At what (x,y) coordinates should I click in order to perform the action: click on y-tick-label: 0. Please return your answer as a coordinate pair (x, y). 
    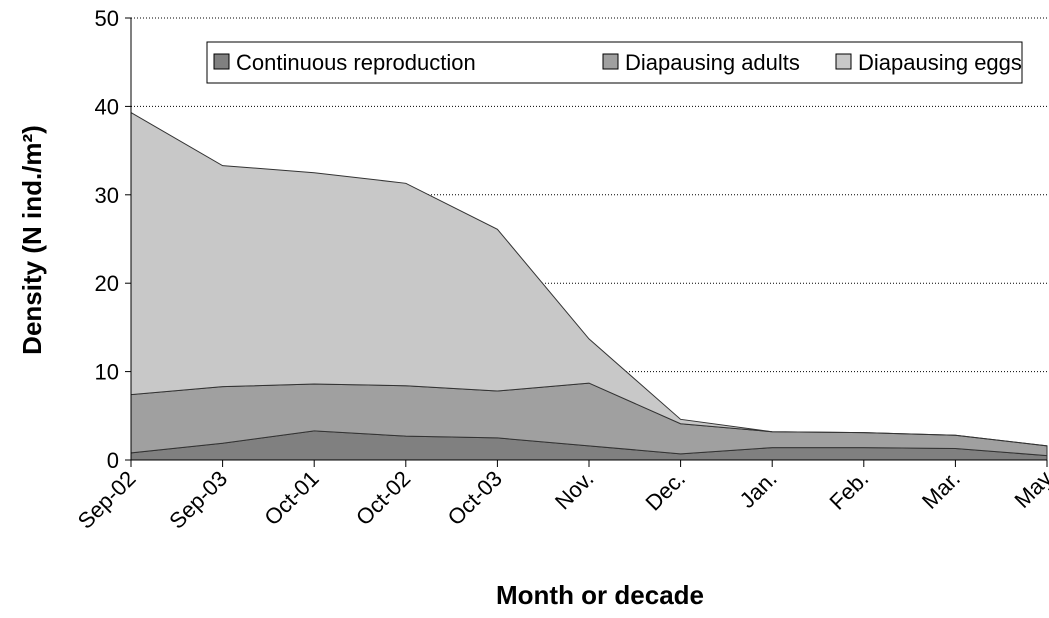
    Looking at the image, I should click on (113, 460).